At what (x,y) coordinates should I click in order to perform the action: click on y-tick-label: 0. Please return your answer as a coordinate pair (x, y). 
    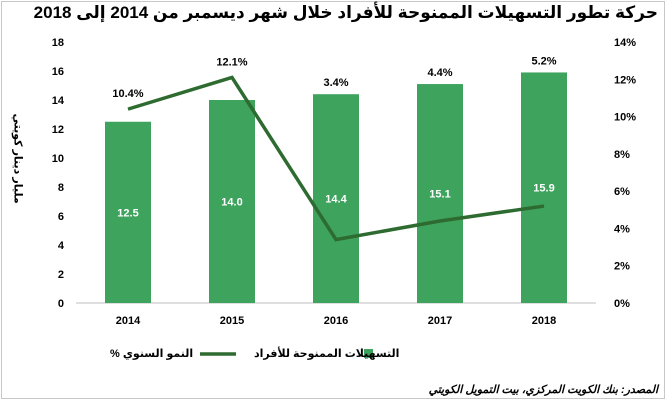
    Looking at the image, I should click on (61, 304).